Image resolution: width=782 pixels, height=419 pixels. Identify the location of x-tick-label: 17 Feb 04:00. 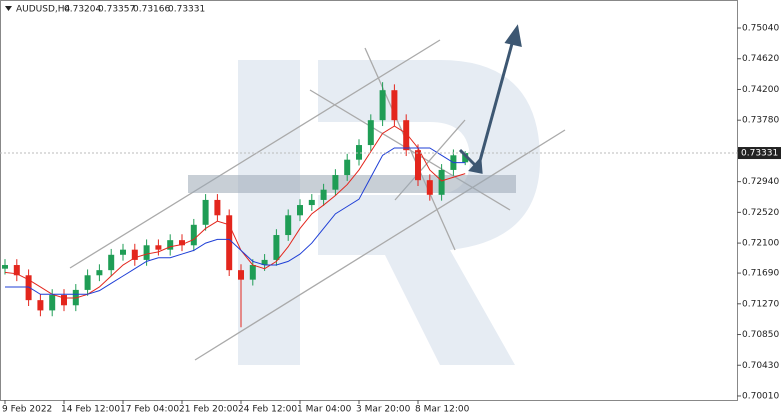
(149, 410).